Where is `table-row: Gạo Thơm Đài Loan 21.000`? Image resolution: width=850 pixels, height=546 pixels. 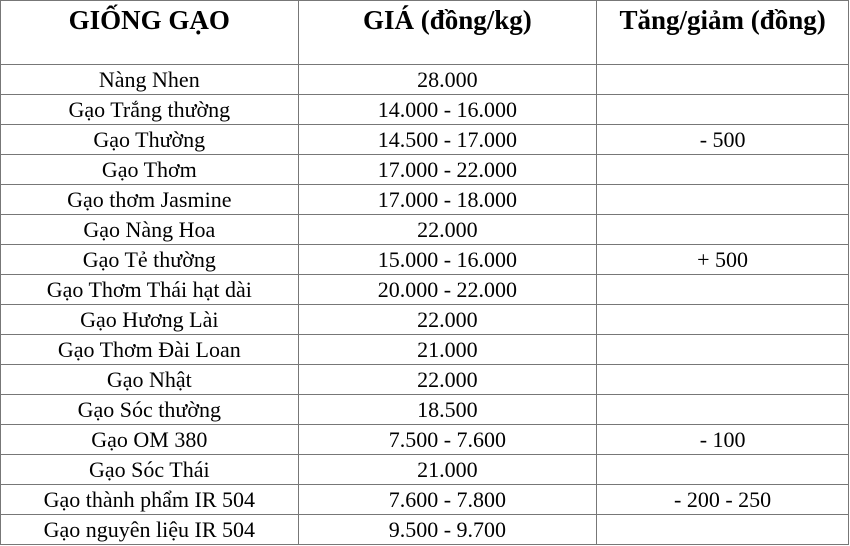 table-row: Gạo Thơm Đài Loan 21.000 is located at coordinates (424, 349).